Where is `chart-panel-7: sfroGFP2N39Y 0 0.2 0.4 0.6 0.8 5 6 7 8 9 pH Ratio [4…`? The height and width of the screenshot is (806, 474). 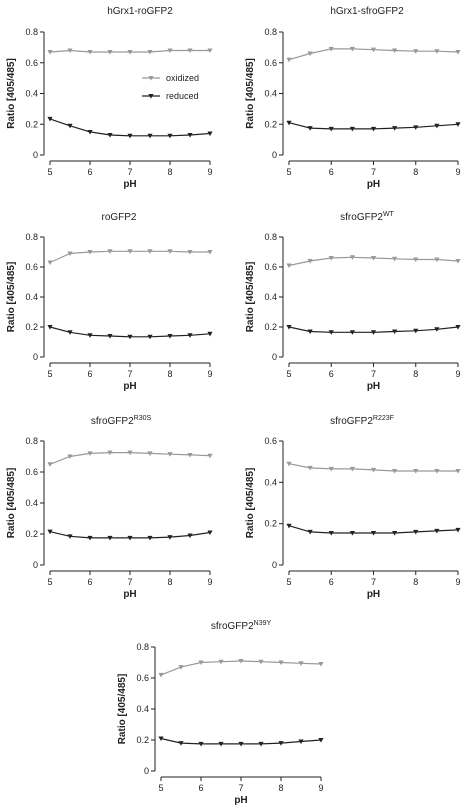
chart-panel-7: sfroGFP2N39Y 0 0.2 0.4 0.6 0.8 5 6 7 8 9 pH Ratio [4… is located at coordinates (220, 713).